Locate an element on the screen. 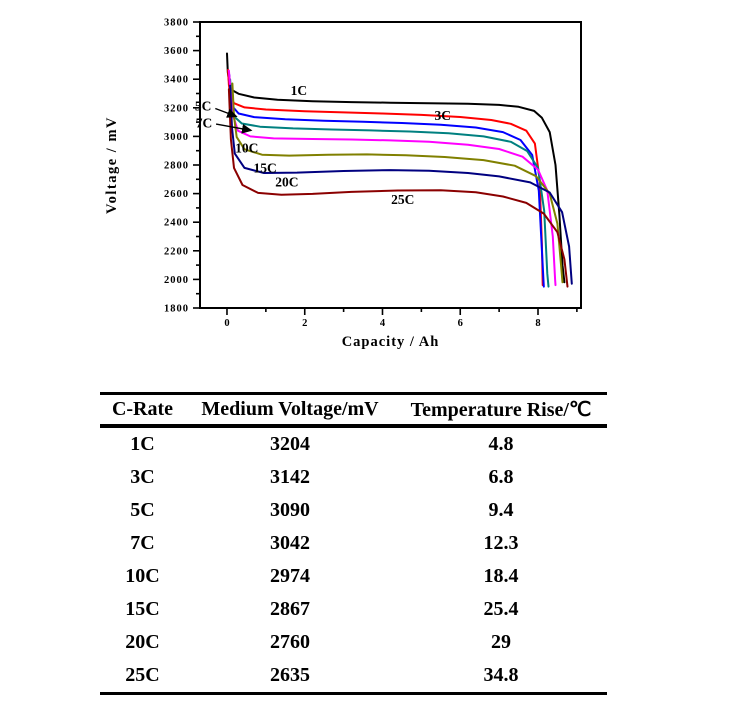 The height and width of the screenshot is (720, 745). curve-label-5c: 5C is located at coordinates (203, 106).